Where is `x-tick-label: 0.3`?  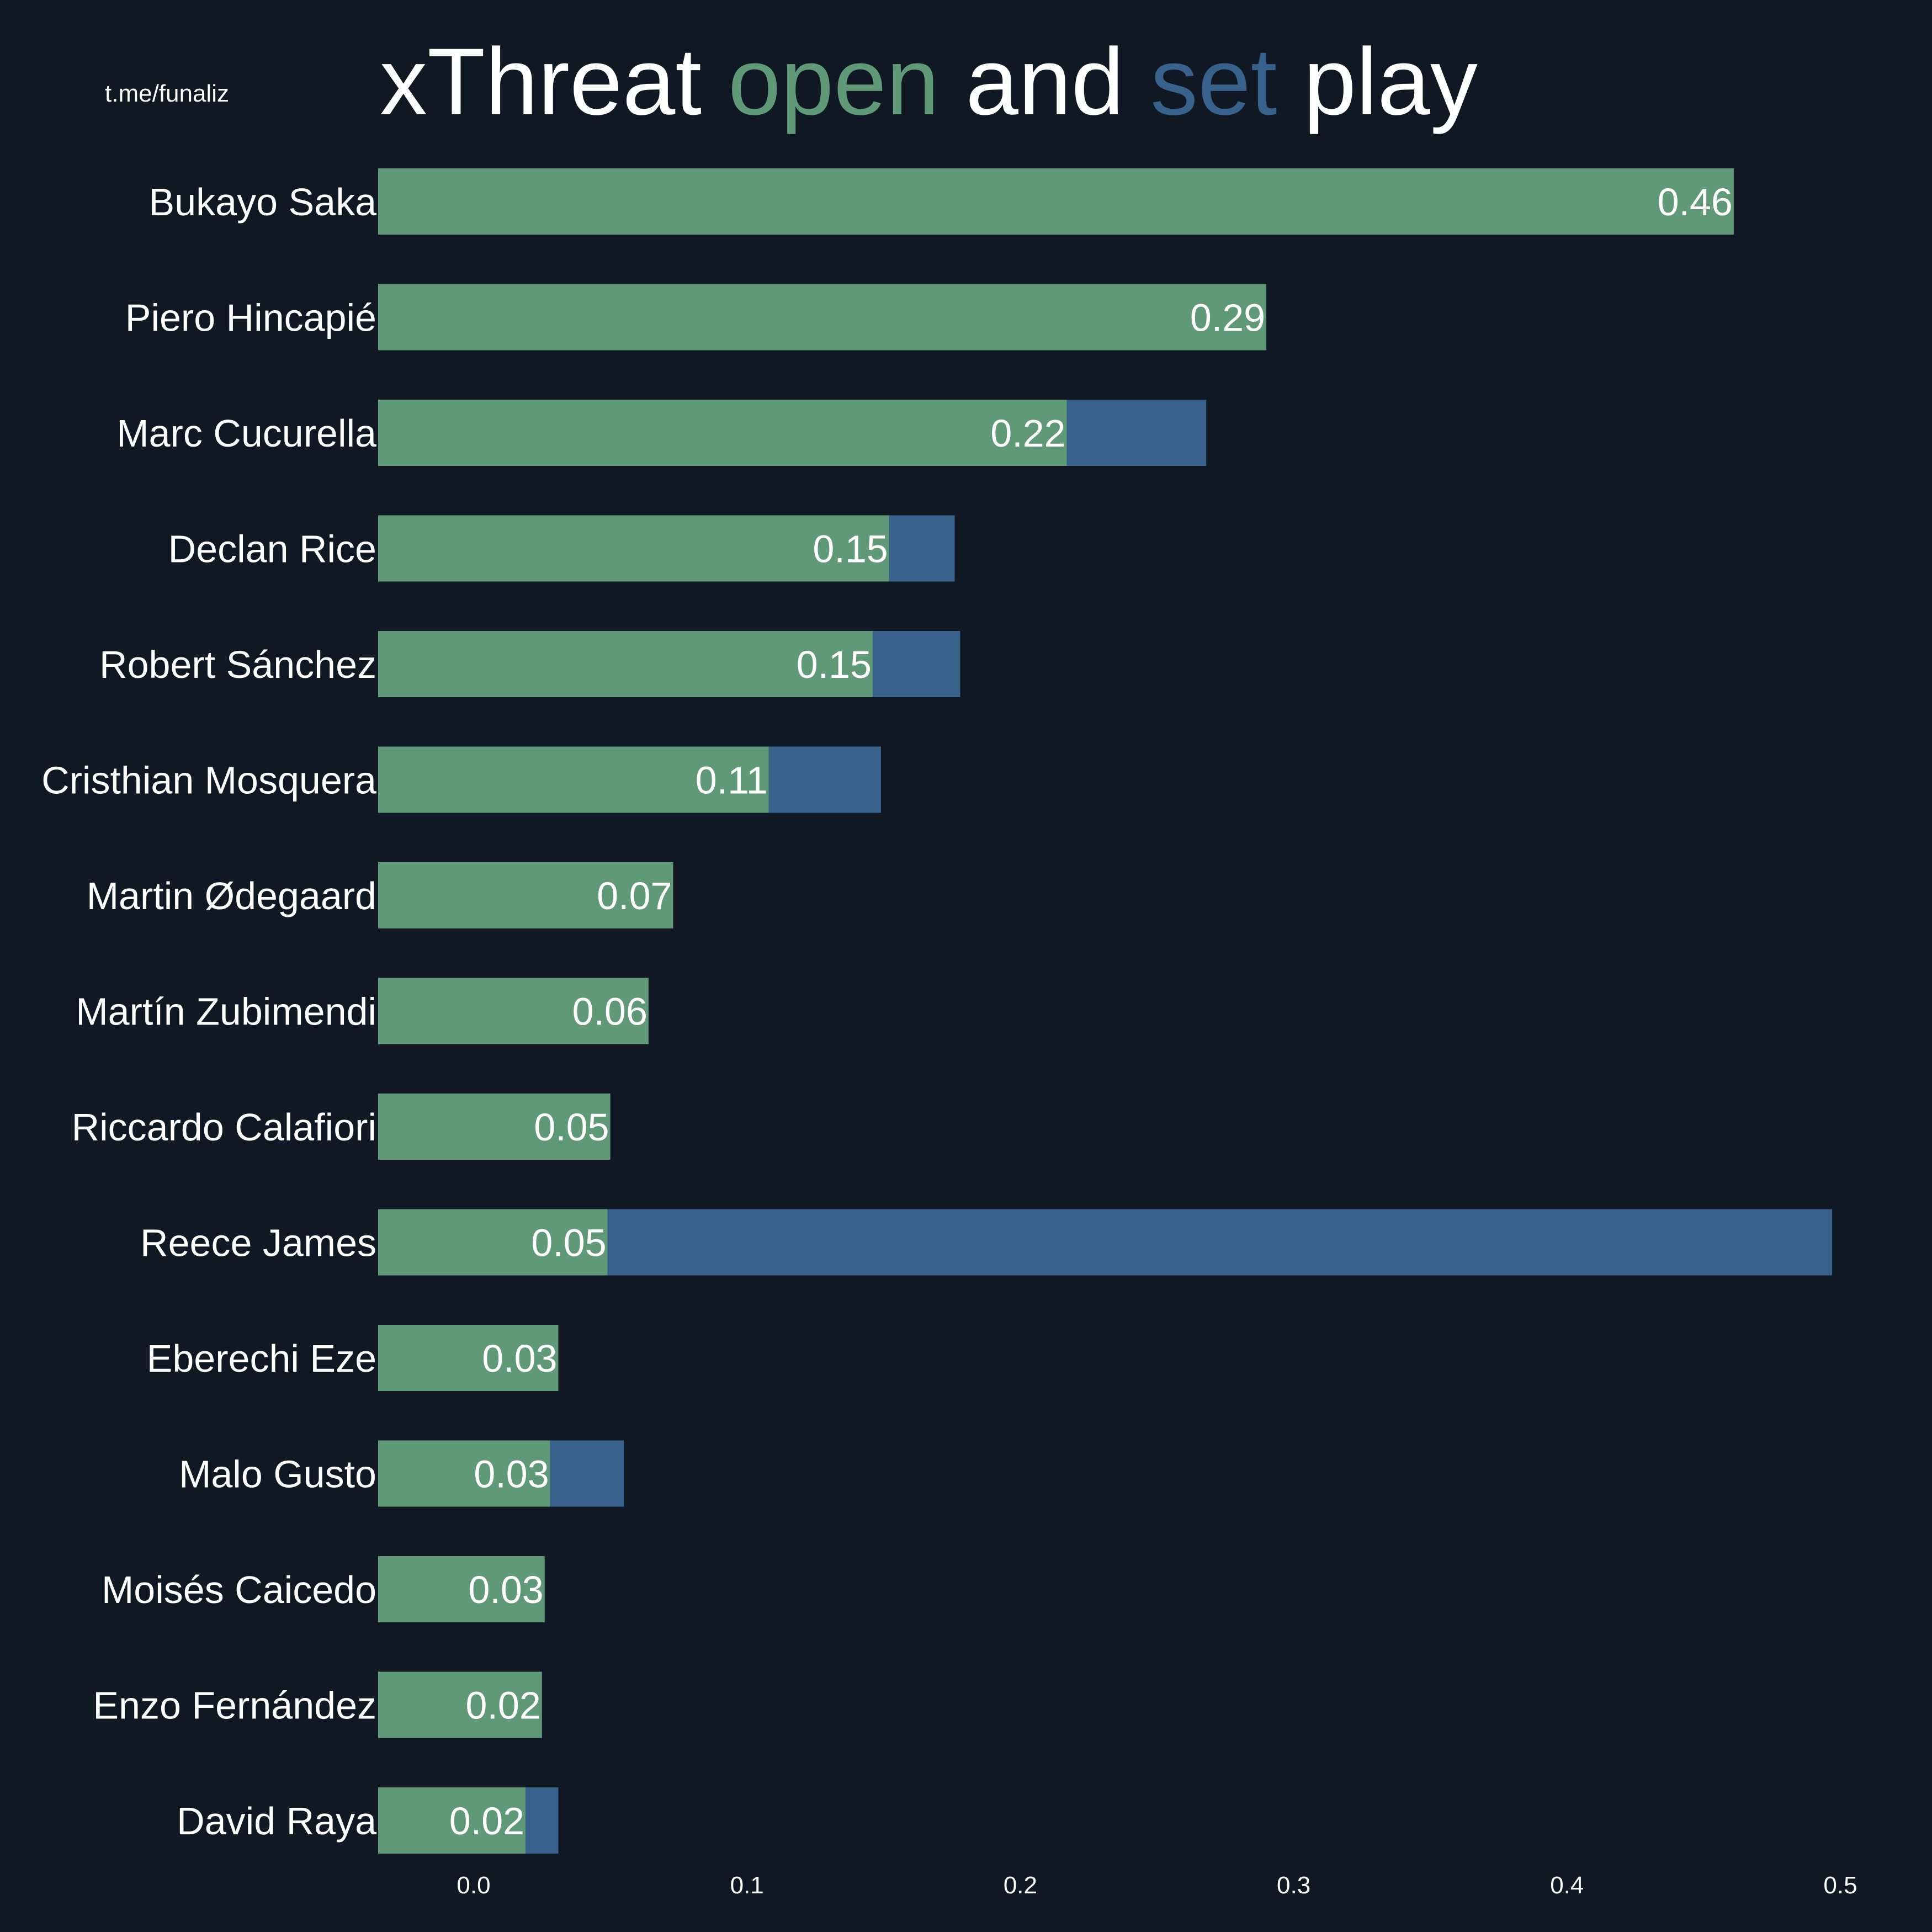
x-tick-label: 0.3 is located at coordinates (1294, 1886).